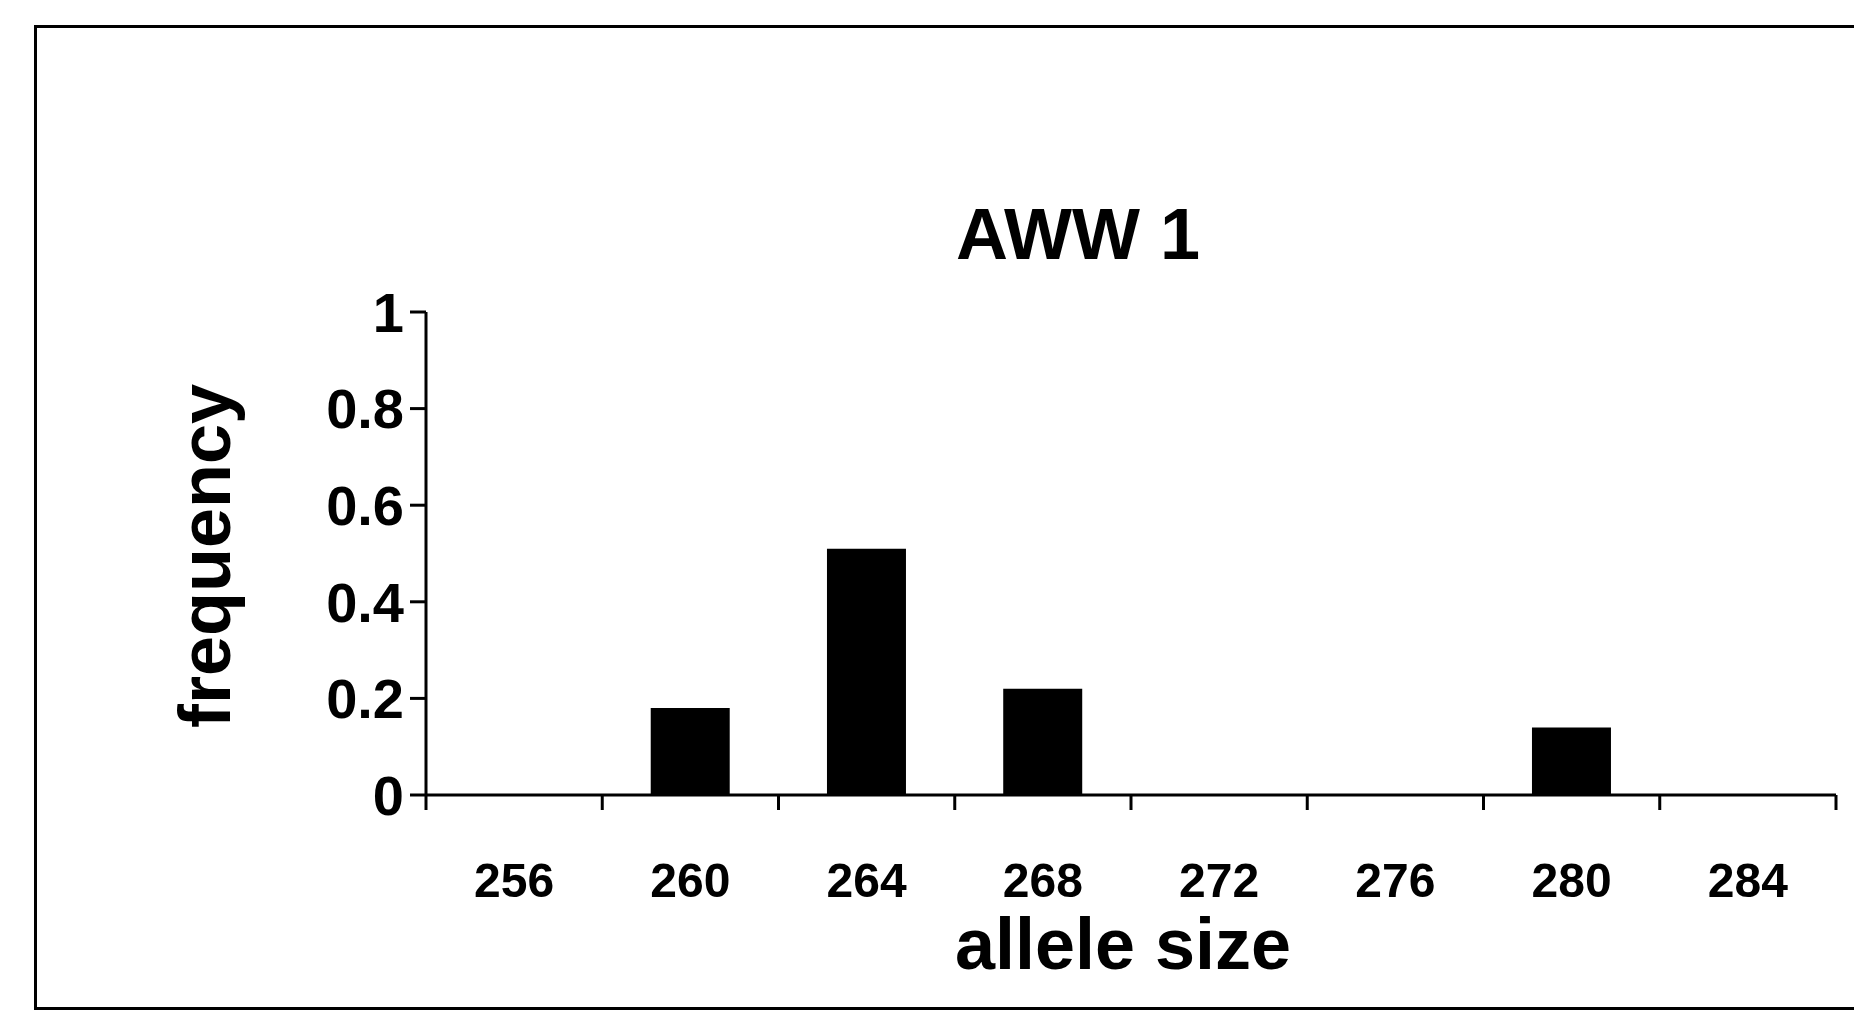  I want to click on x-tick-label: 260, so click(690, 881).